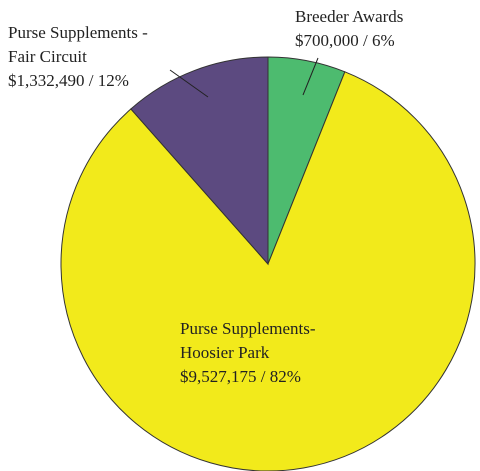  I want to click on slice-label: Purse Supplements-, so click(248, 328).